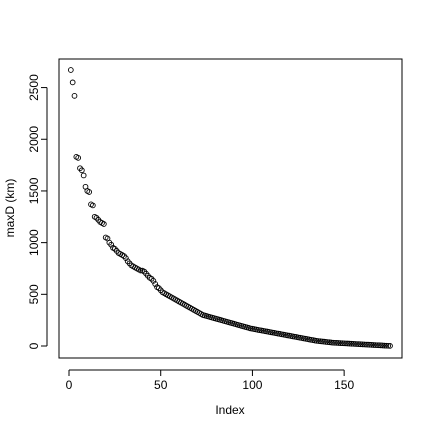 Image resolution: width=432 pixels, height=432 pixels. I want to click on y-axis-label: maxD (km), so click(10, 208).